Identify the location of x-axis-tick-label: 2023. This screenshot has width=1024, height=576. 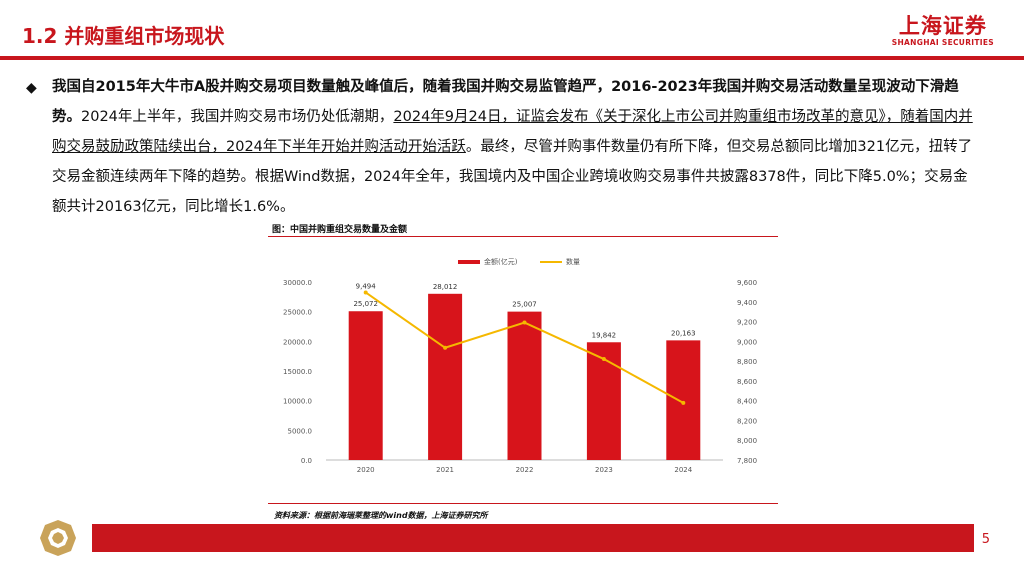
(604, 470).